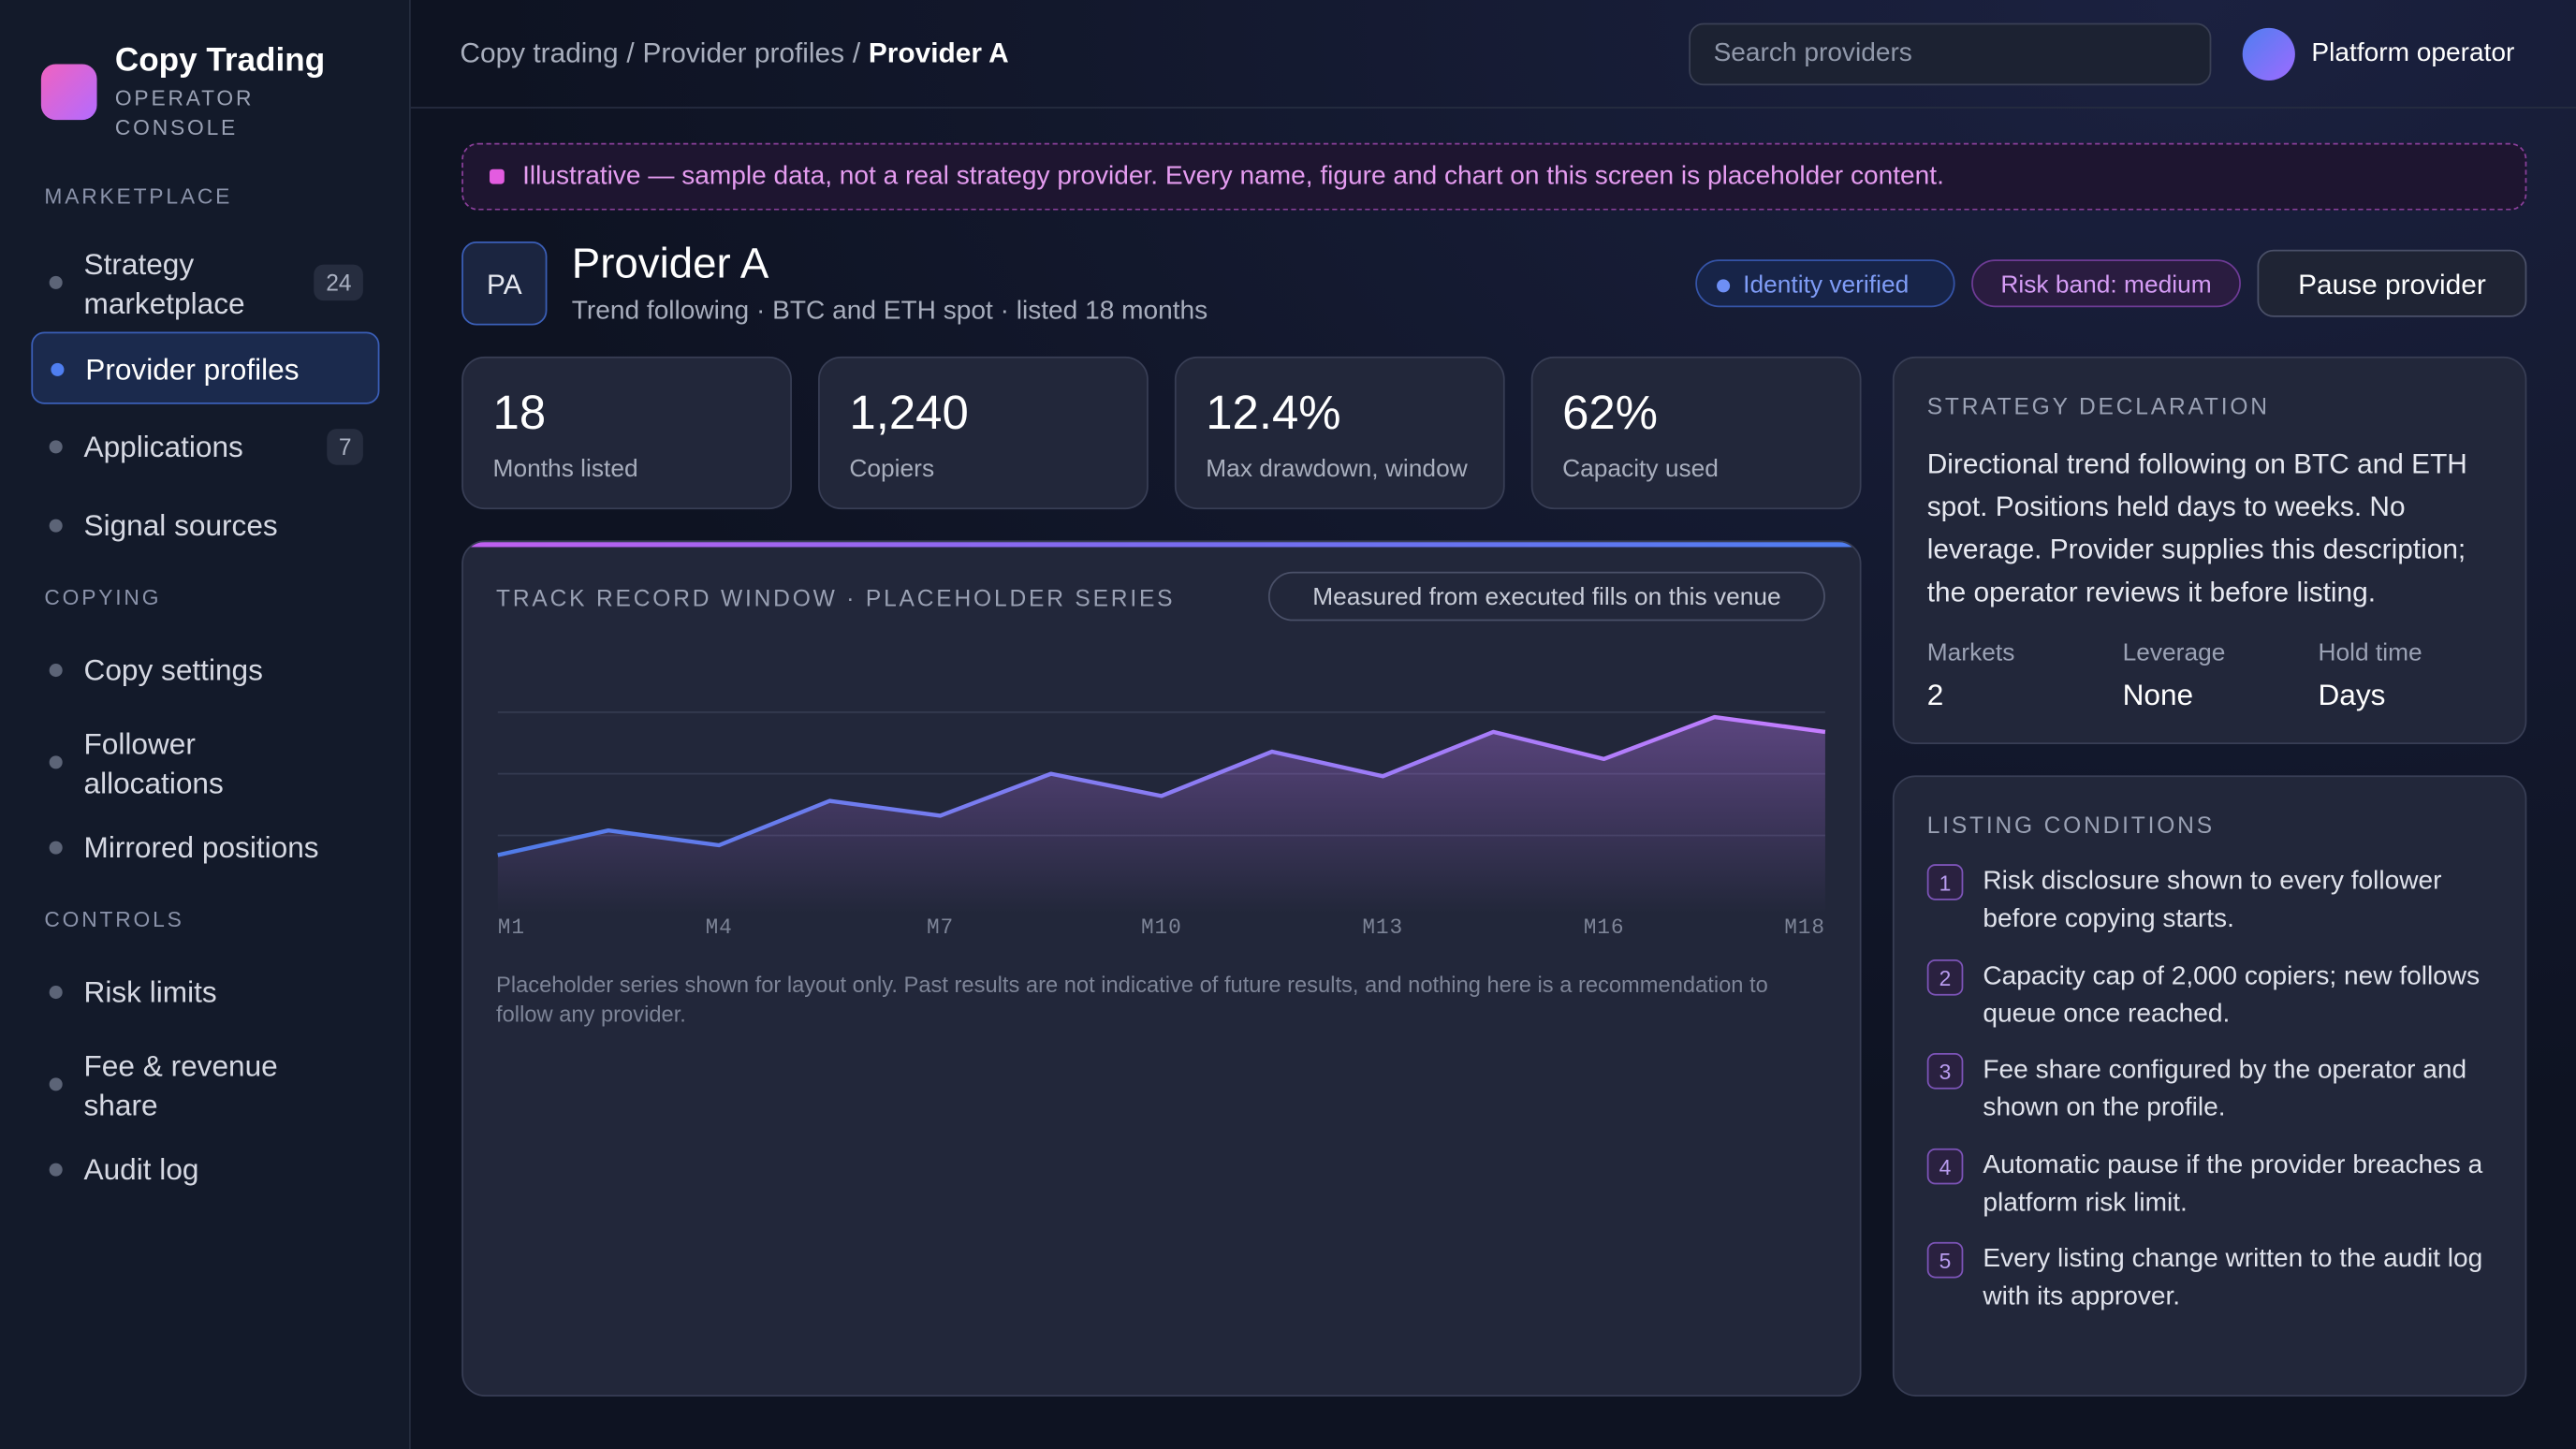 This screenshot has height=1449, width=2576. Describe the element at coordinates (670, 263) in the screenshot. I see `provider-name: Provider A` at that location.